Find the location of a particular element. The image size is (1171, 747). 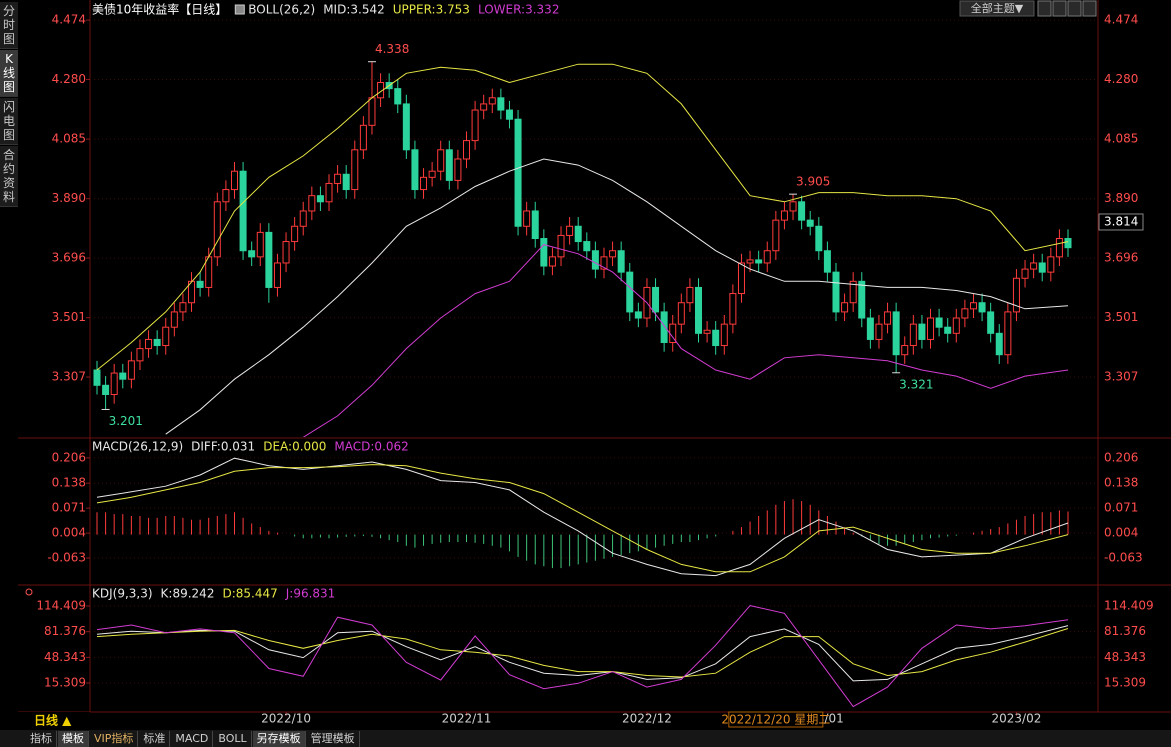

side-tab: 闪电图 is located at coordinates (9, 121).